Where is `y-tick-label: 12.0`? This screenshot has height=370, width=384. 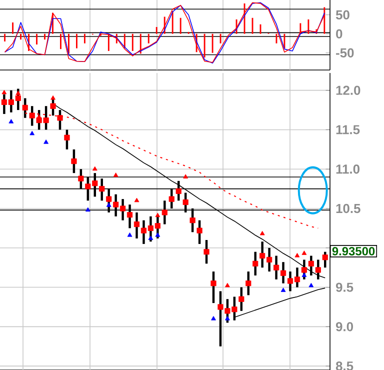
y-tick-label: 12.0 is located at coordinates (348, 90).